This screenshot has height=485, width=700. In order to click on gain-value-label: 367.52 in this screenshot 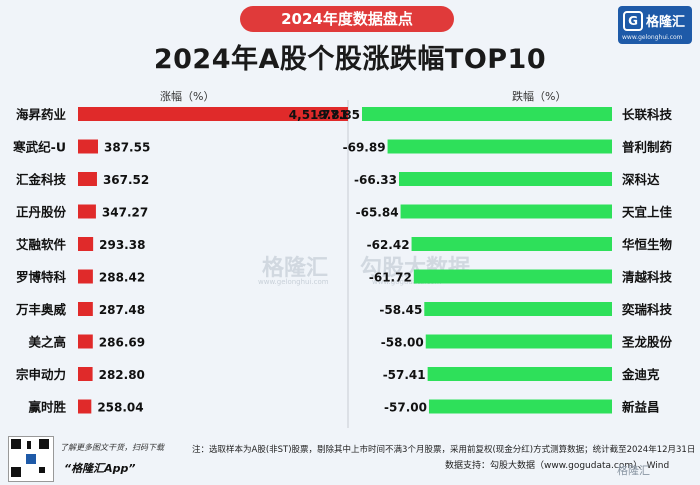, I will do `click(126, 180)`.